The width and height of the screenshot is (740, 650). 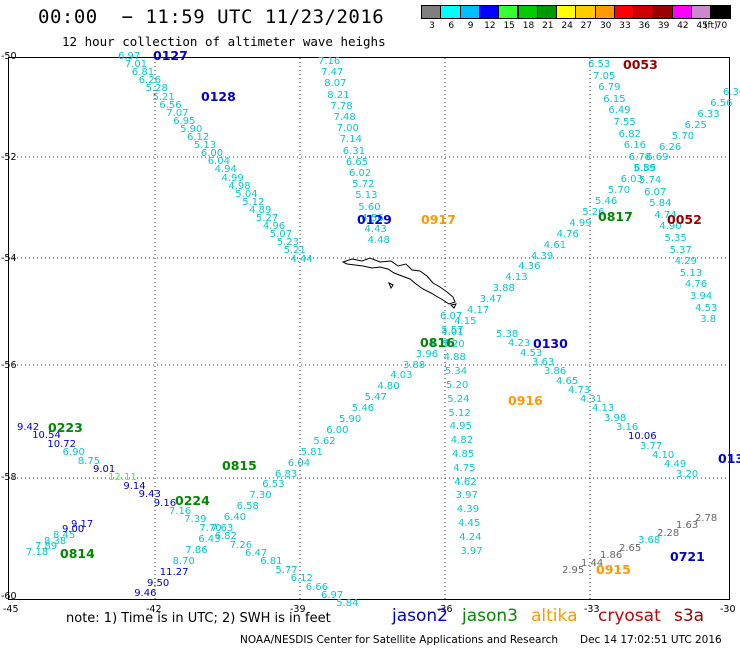 I want to click on swh-value: 6.90, so click(x=73, y=453).